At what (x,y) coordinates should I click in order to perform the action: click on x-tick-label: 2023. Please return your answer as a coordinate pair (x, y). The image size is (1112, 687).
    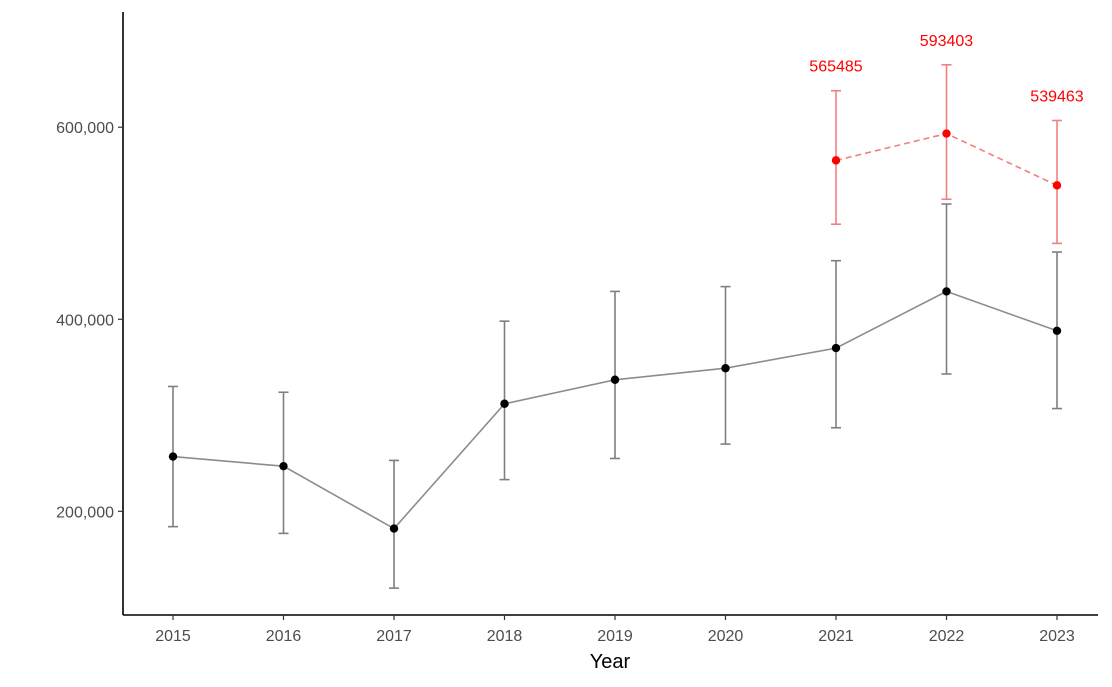
    Looking at the image, I should click on (1057, 636).